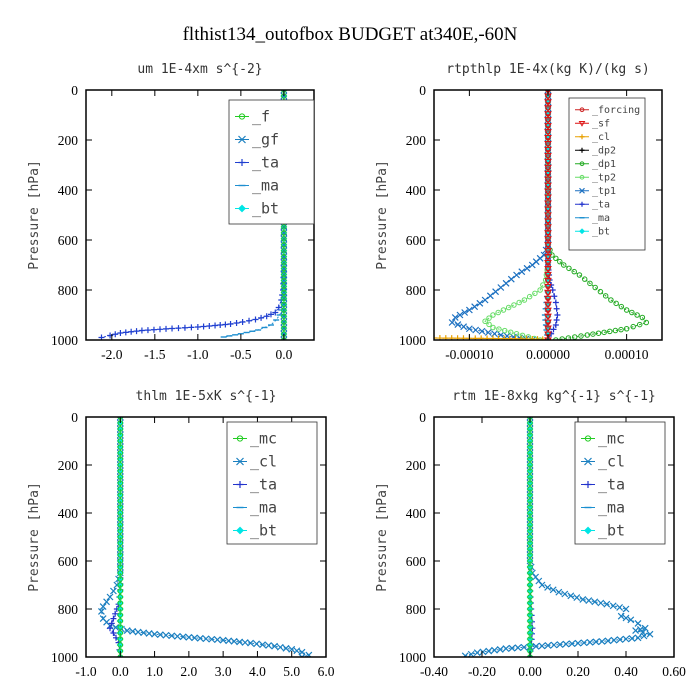 This screenshot has width=700, height=700. I want to click on legend-entry: _gf, so click(265, 139).